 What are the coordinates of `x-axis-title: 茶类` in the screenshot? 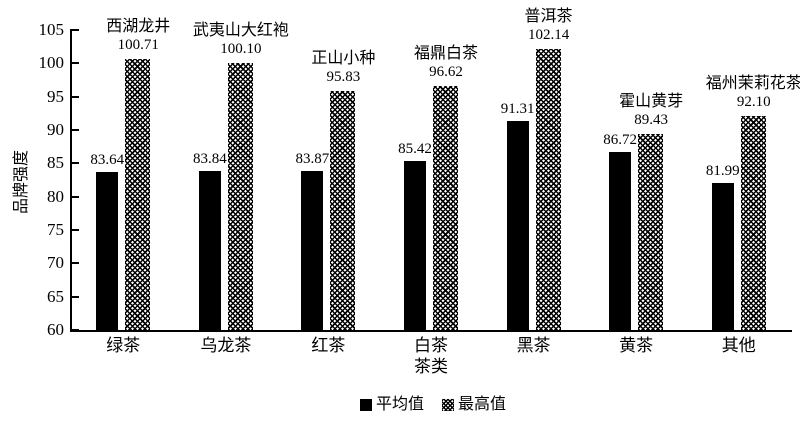 It's located at (431, 366).